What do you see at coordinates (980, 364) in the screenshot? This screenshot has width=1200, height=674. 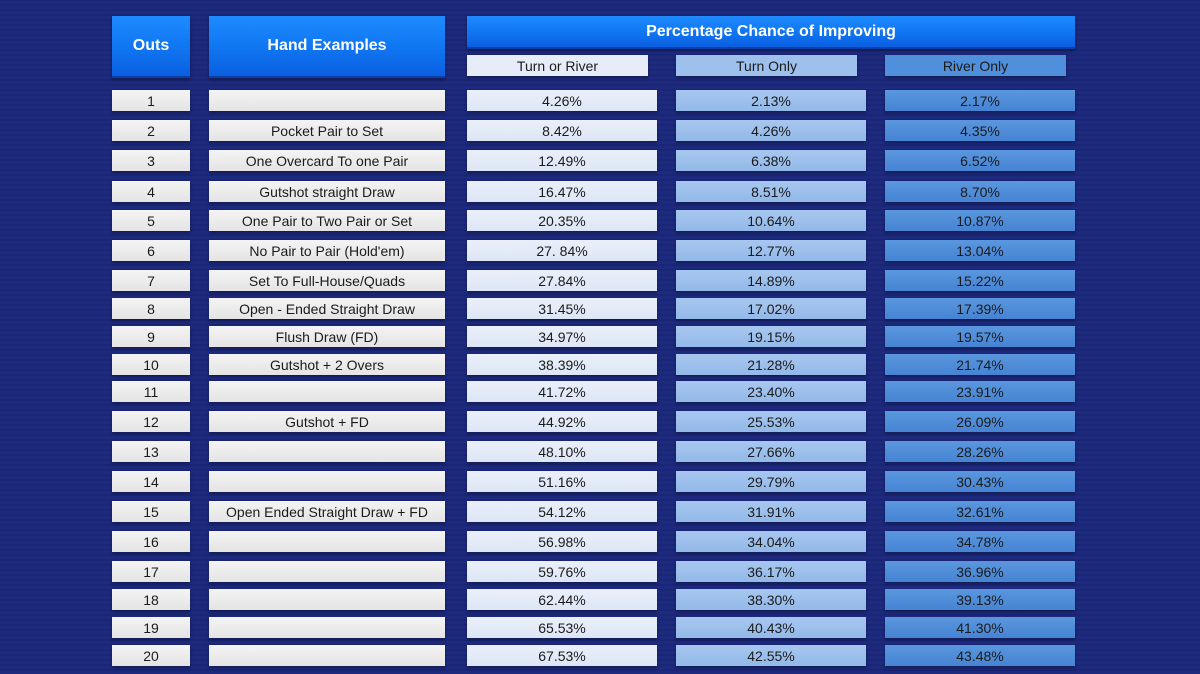 I see `river-only-cell: 21.74%` at bounding box center [980, 364].